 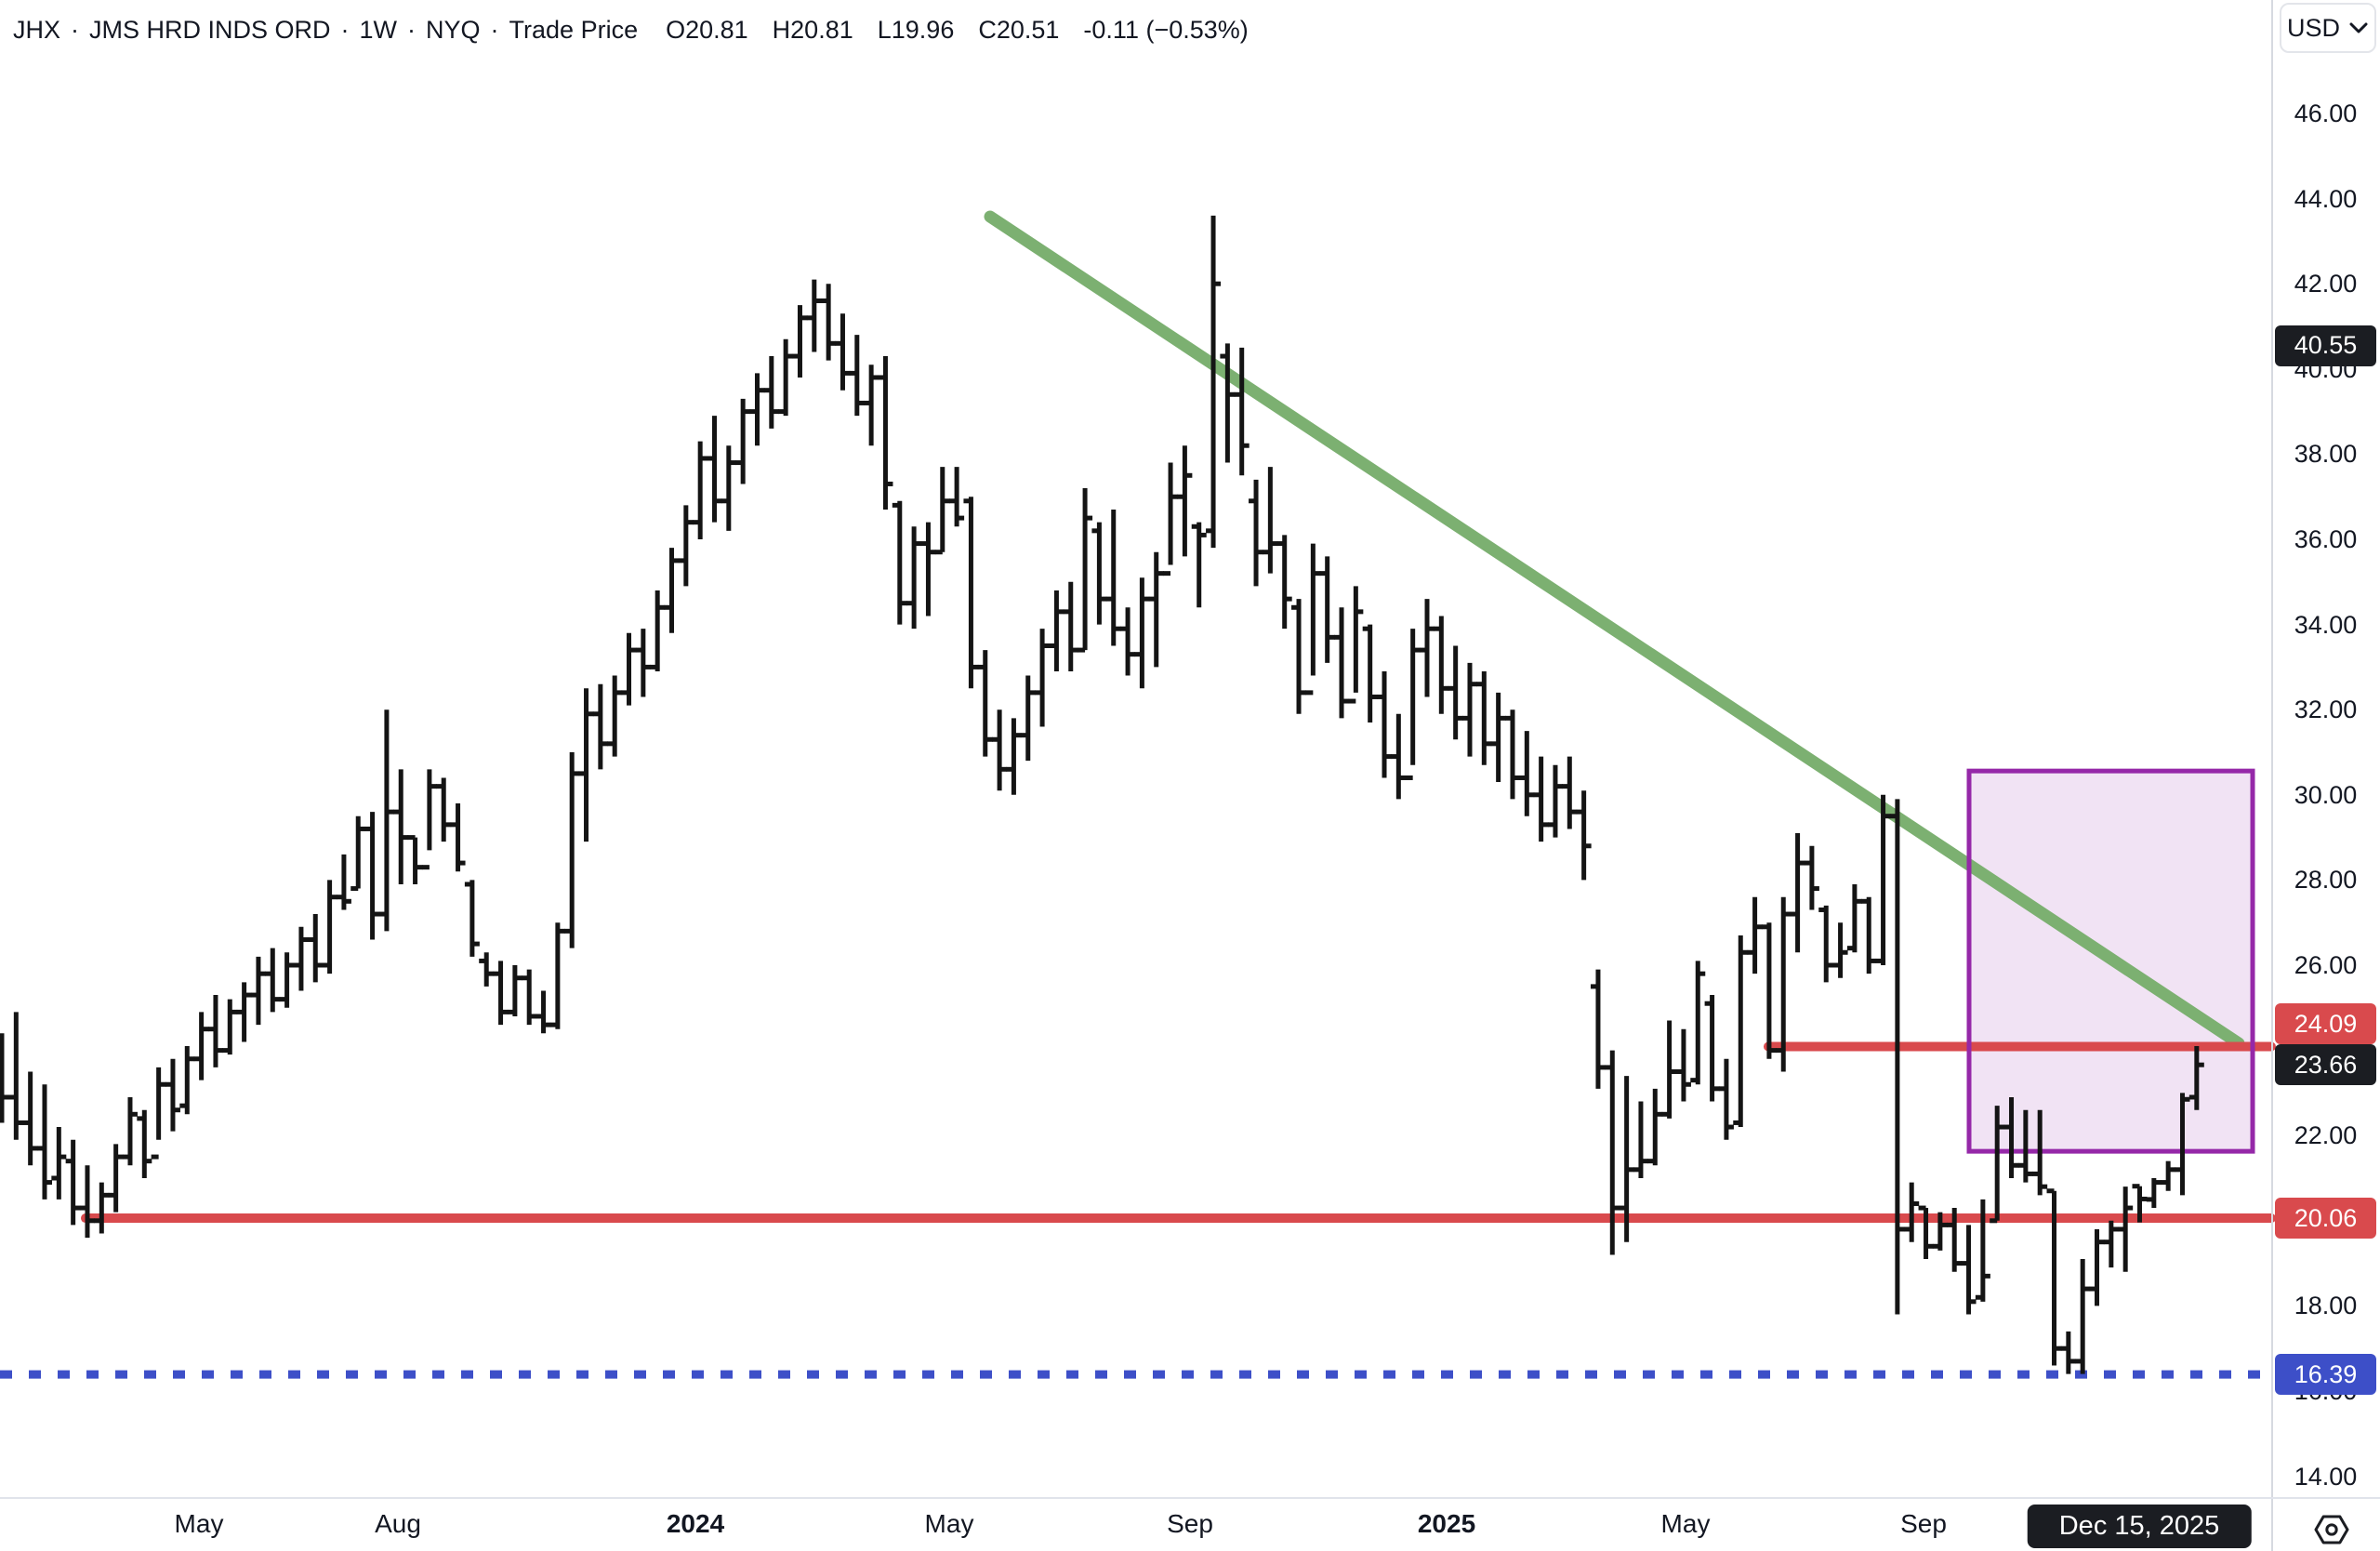 I want to click on price-tick-label: 28.00, so click(x=2326, y=880).